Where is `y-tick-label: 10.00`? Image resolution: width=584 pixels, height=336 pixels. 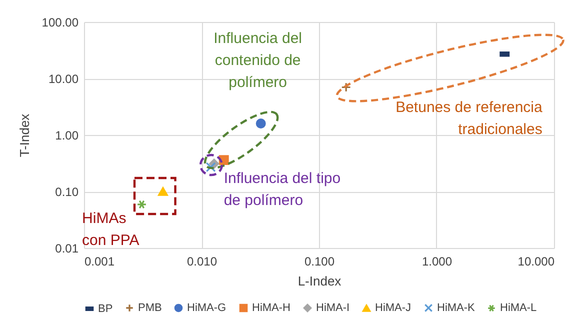 y-tick-label: 10.00 is located at coordinates (63, 79).